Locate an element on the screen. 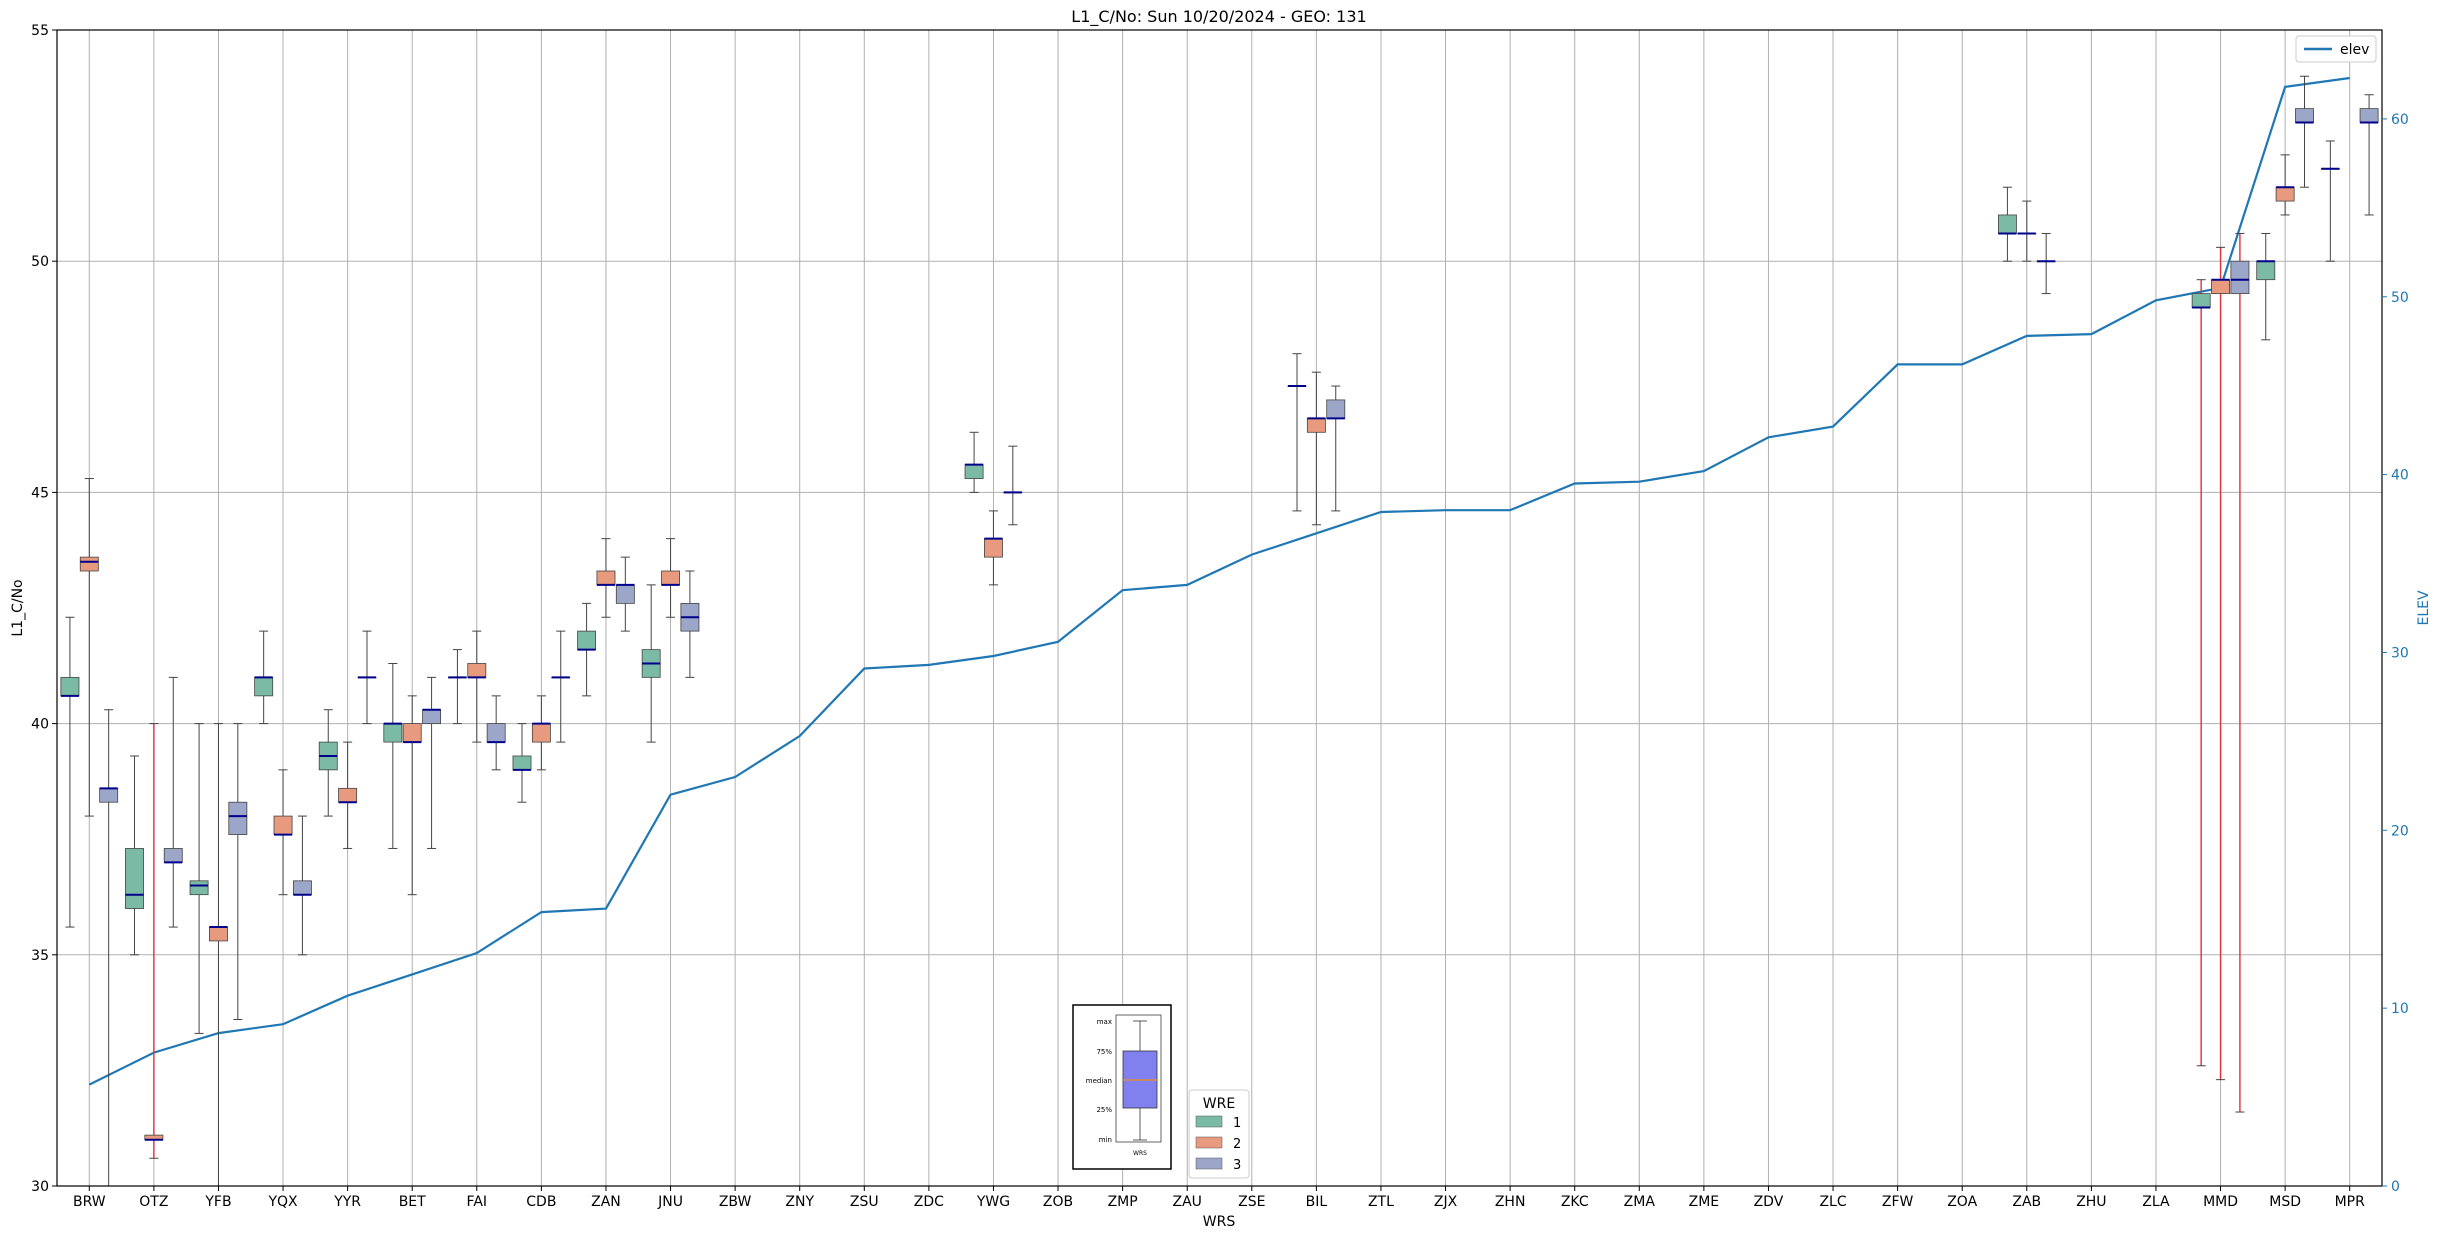  box-key-label-q3: 75% is located at coordinates (1104, 1052).